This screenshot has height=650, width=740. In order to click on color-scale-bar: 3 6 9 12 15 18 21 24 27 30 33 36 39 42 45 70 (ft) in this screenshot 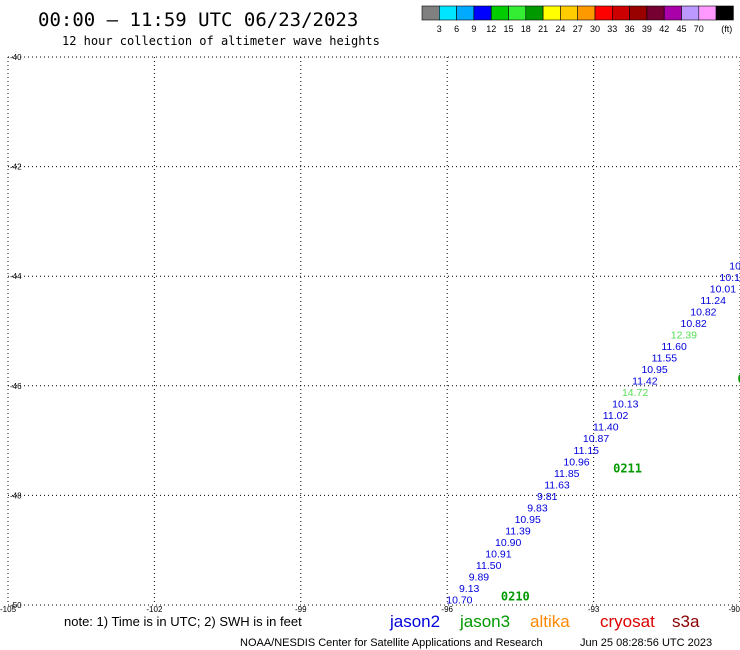, I will do `click(577, 19)`.